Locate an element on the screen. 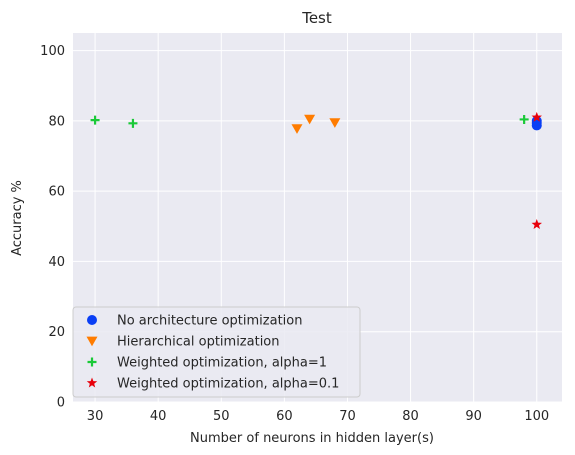 The width and height of the screenshot is (575, 455). legend-box is located at coordinates (216, 352).